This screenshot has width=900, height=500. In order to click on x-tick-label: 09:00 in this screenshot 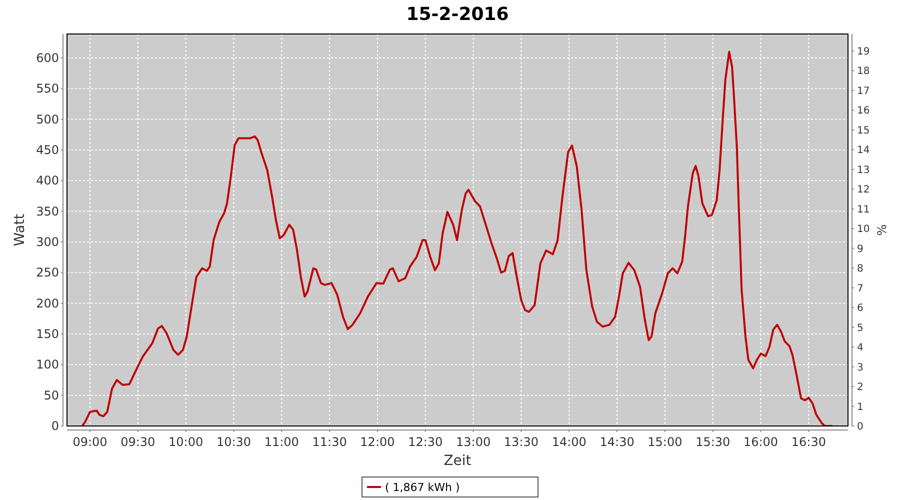, I will do `click(90, 442)`.